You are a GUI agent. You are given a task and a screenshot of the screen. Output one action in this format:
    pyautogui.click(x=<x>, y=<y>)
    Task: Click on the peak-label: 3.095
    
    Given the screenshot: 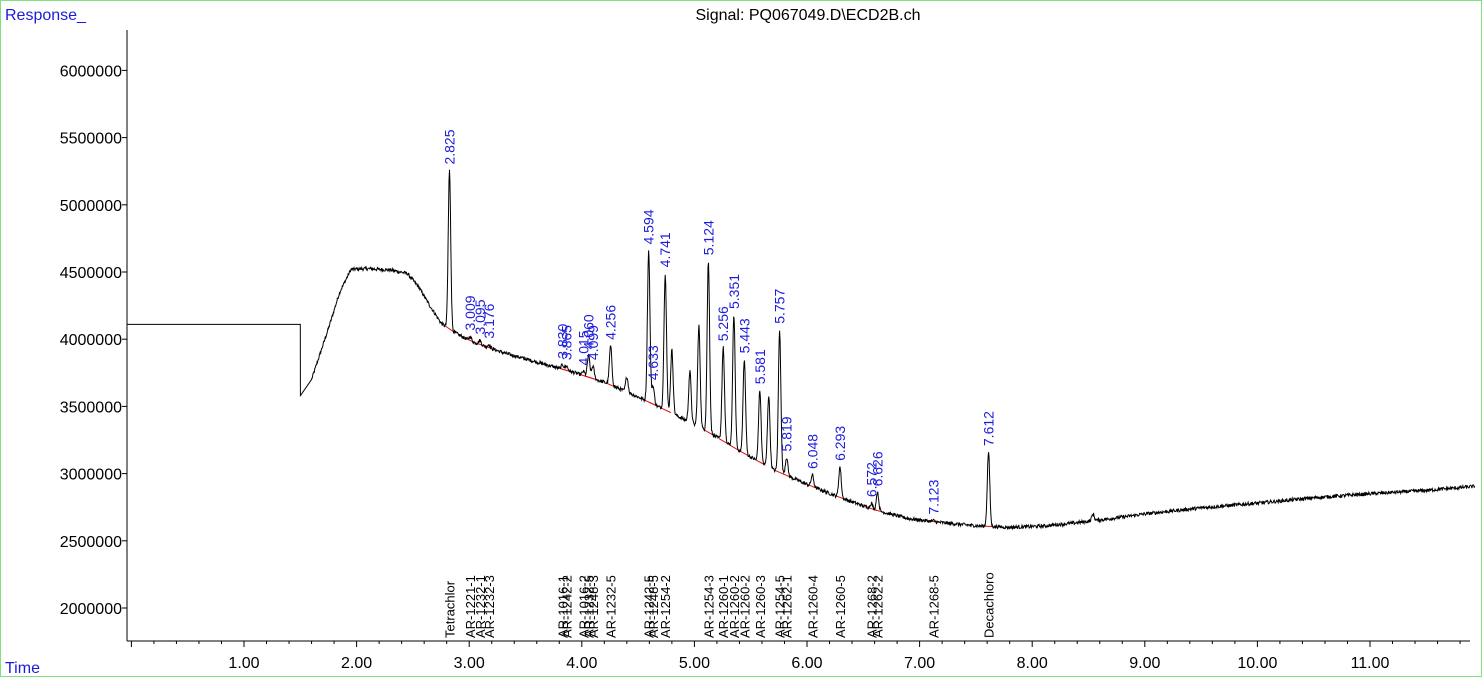 What is the action you would take?
    pyautogui.click(x=480, y=316)
    